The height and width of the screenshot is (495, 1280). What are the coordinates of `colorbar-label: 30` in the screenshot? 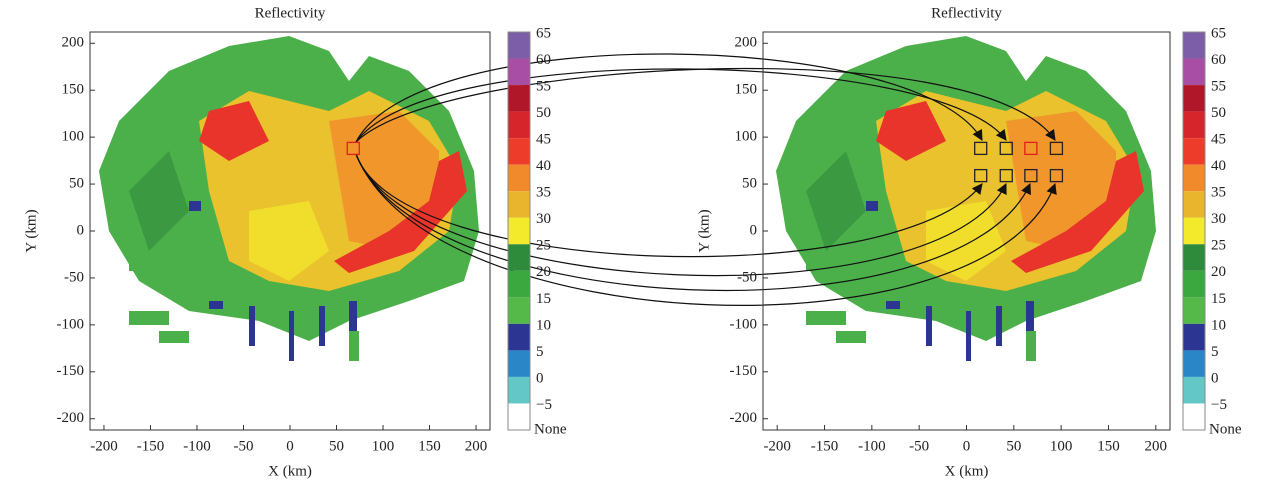 It's located at (543, 219).